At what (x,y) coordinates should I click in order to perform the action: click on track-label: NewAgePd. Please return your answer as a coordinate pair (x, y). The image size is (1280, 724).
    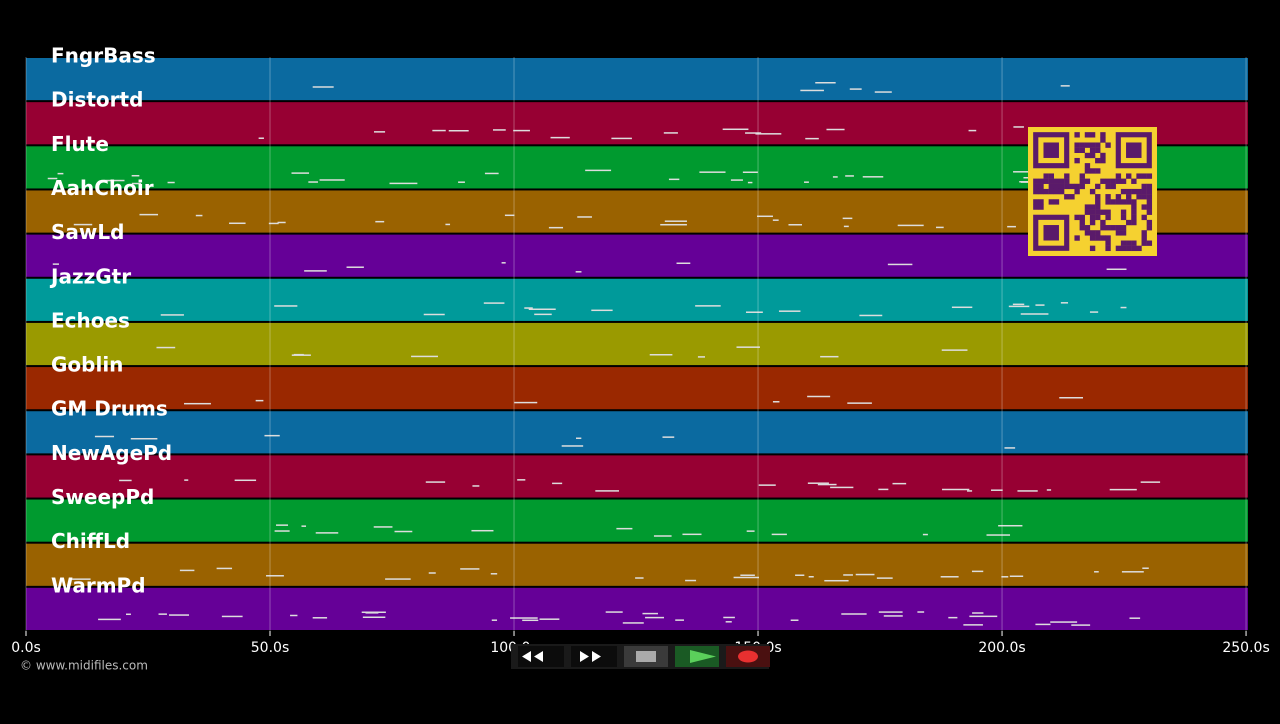
    Looking at the image, I should click on (111, 453).